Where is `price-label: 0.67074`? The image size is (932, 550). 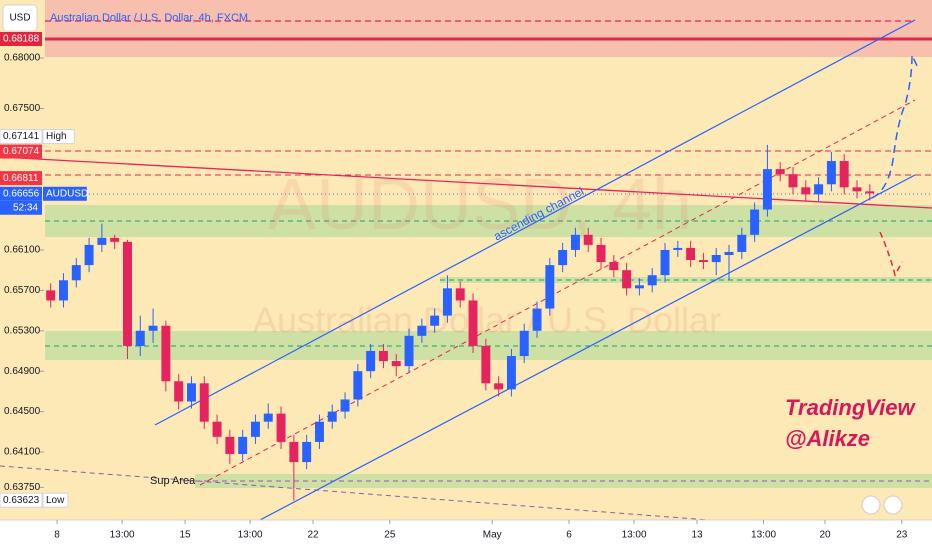
price-label: 0.67074 is located at coordinates (21, 151).